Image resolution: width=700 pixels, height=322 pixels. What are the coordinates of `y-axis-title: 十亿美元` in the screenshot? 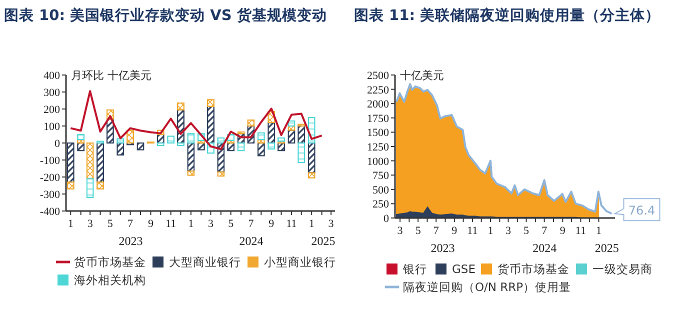 It's located at (422, 75).